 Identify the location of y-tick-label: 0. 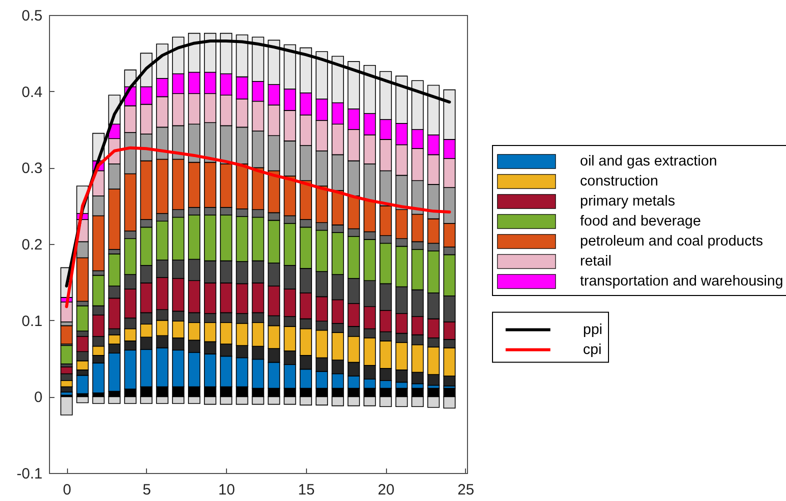
(38, 397).